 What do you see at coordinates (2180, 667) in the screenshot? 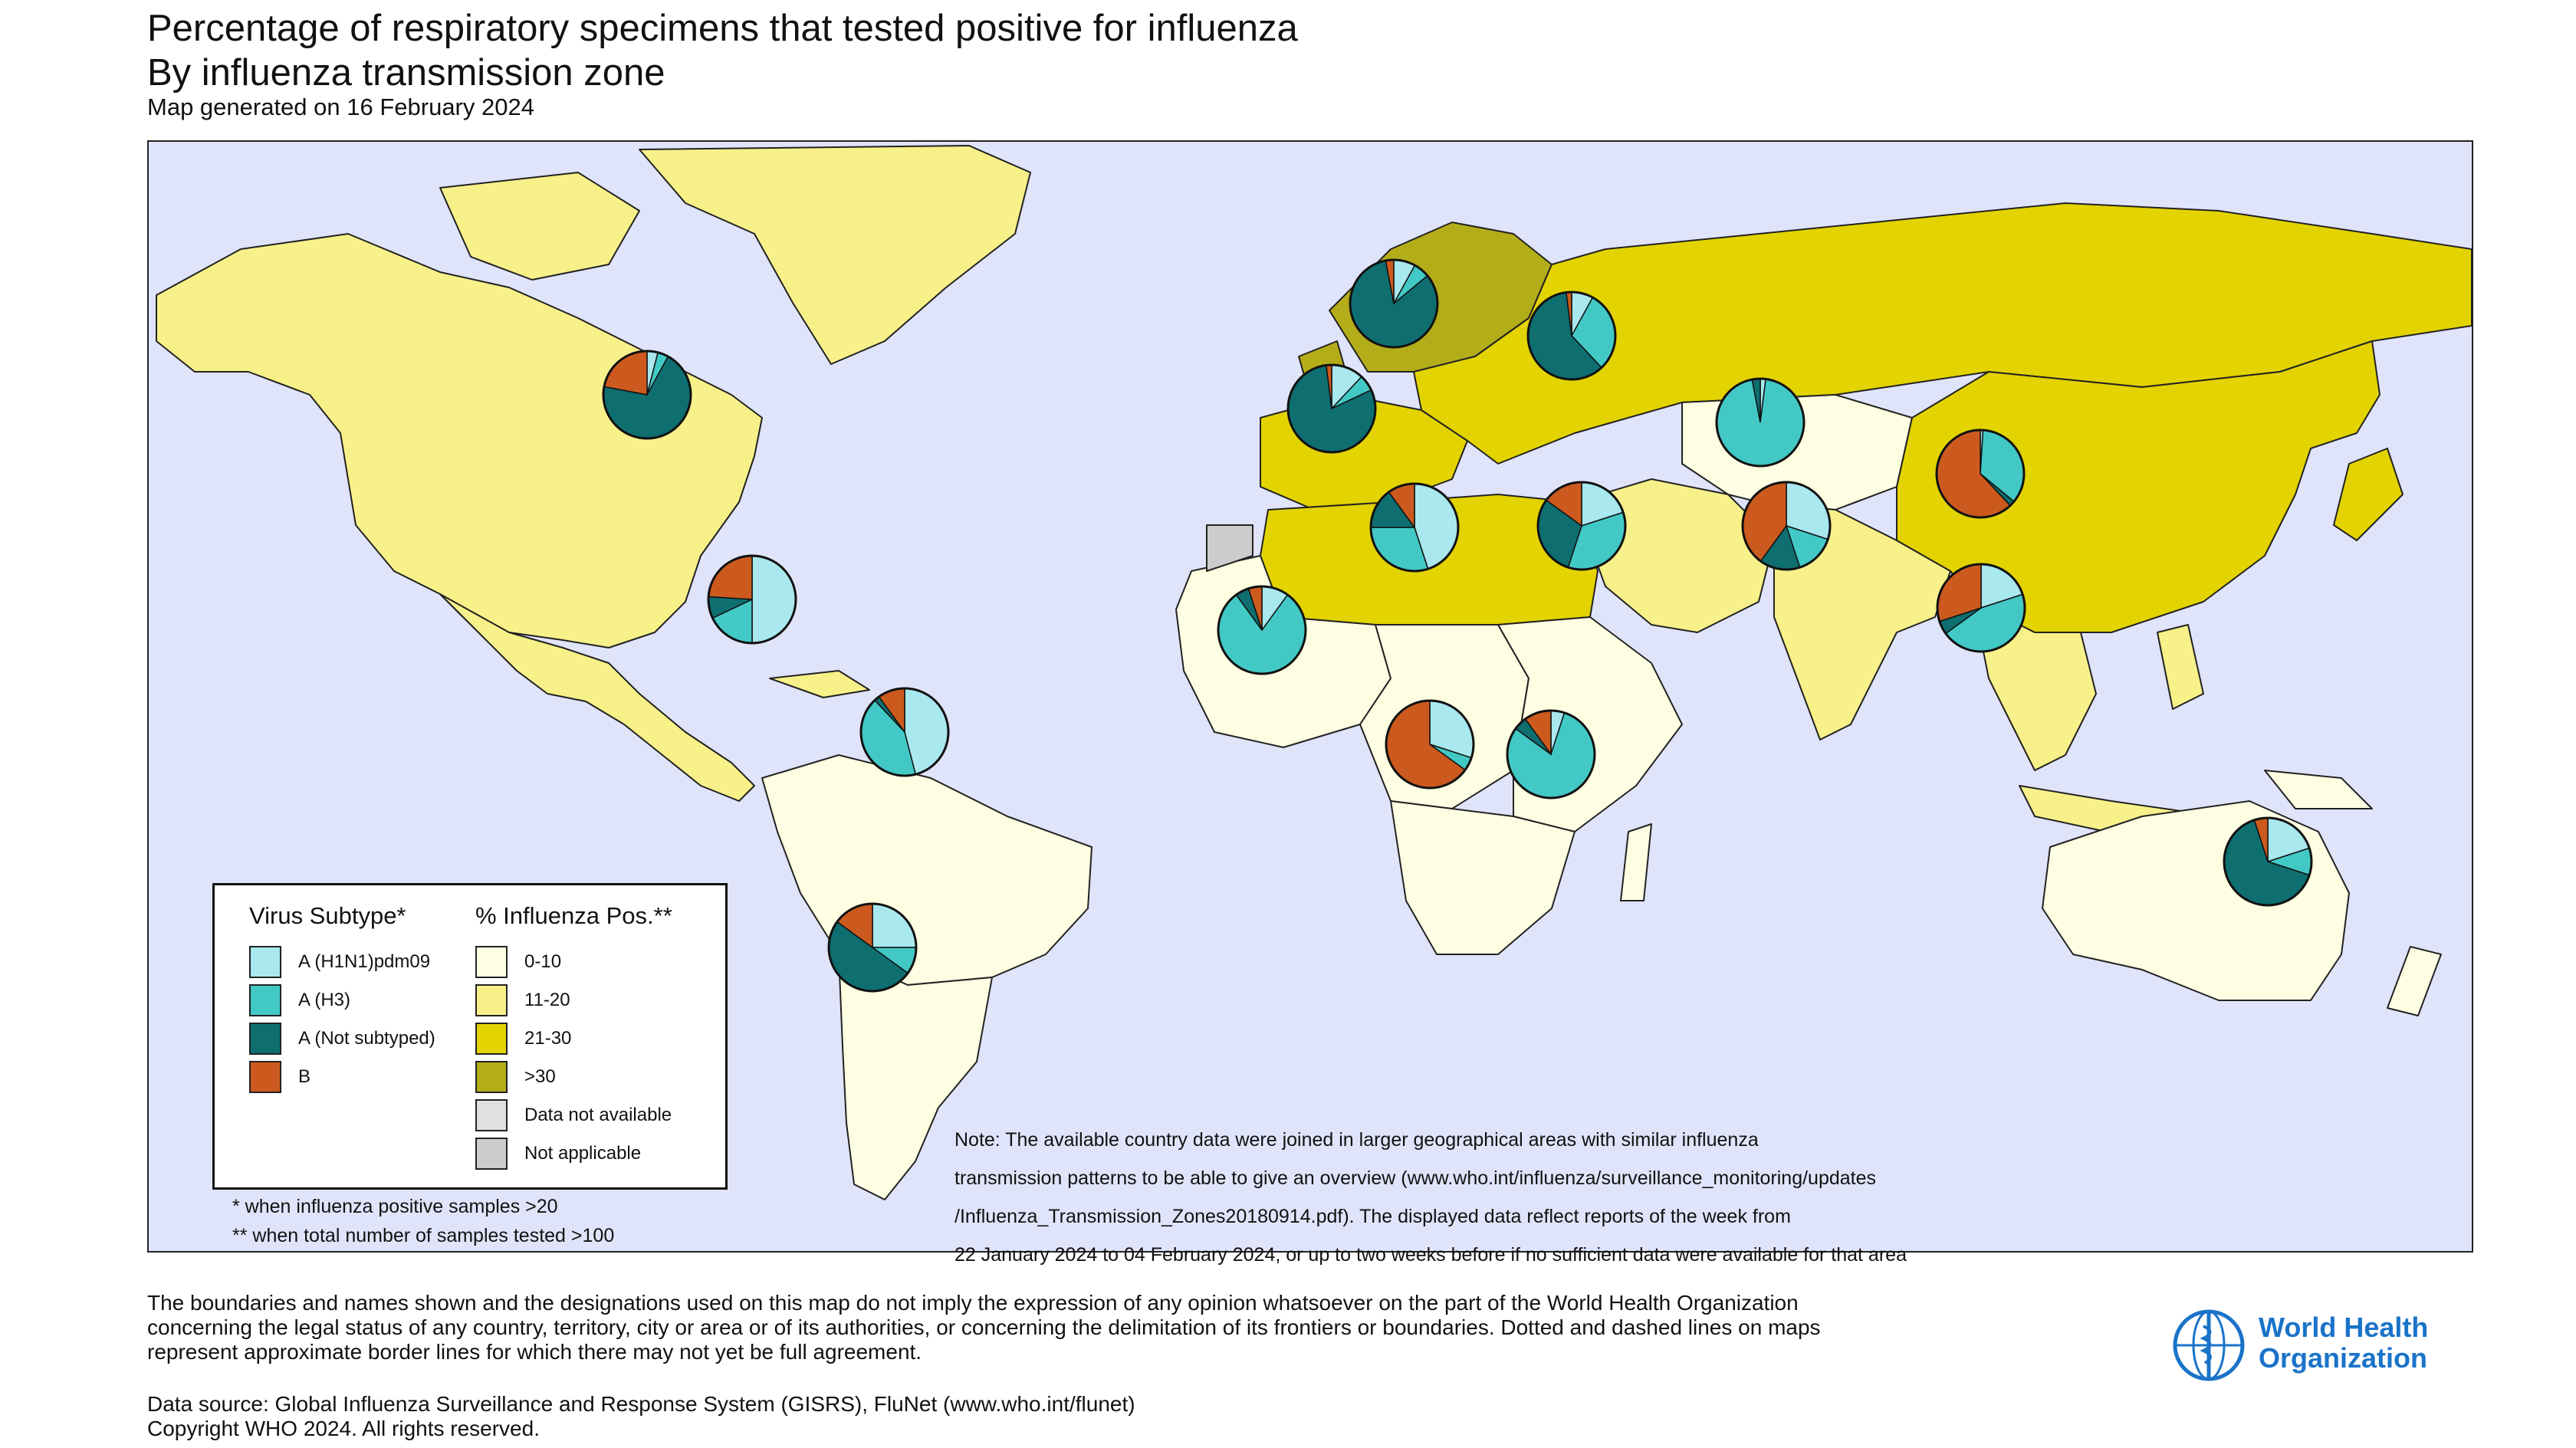
I see `land-philippines` at bounding box center [2180, 667].